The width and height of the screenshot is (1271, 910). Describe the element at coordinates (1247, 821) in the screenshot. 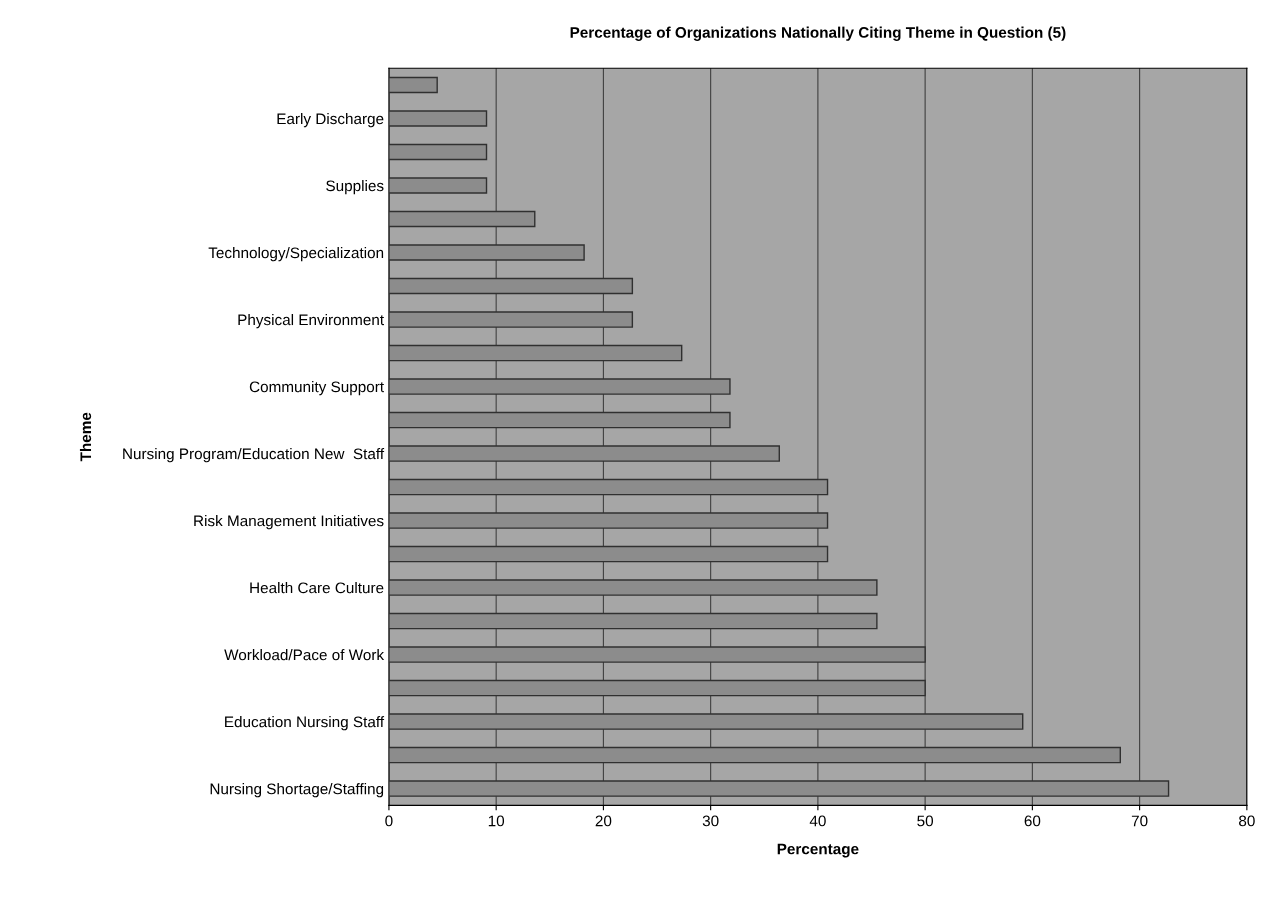

I see `x-tick-label: 80` at that location.